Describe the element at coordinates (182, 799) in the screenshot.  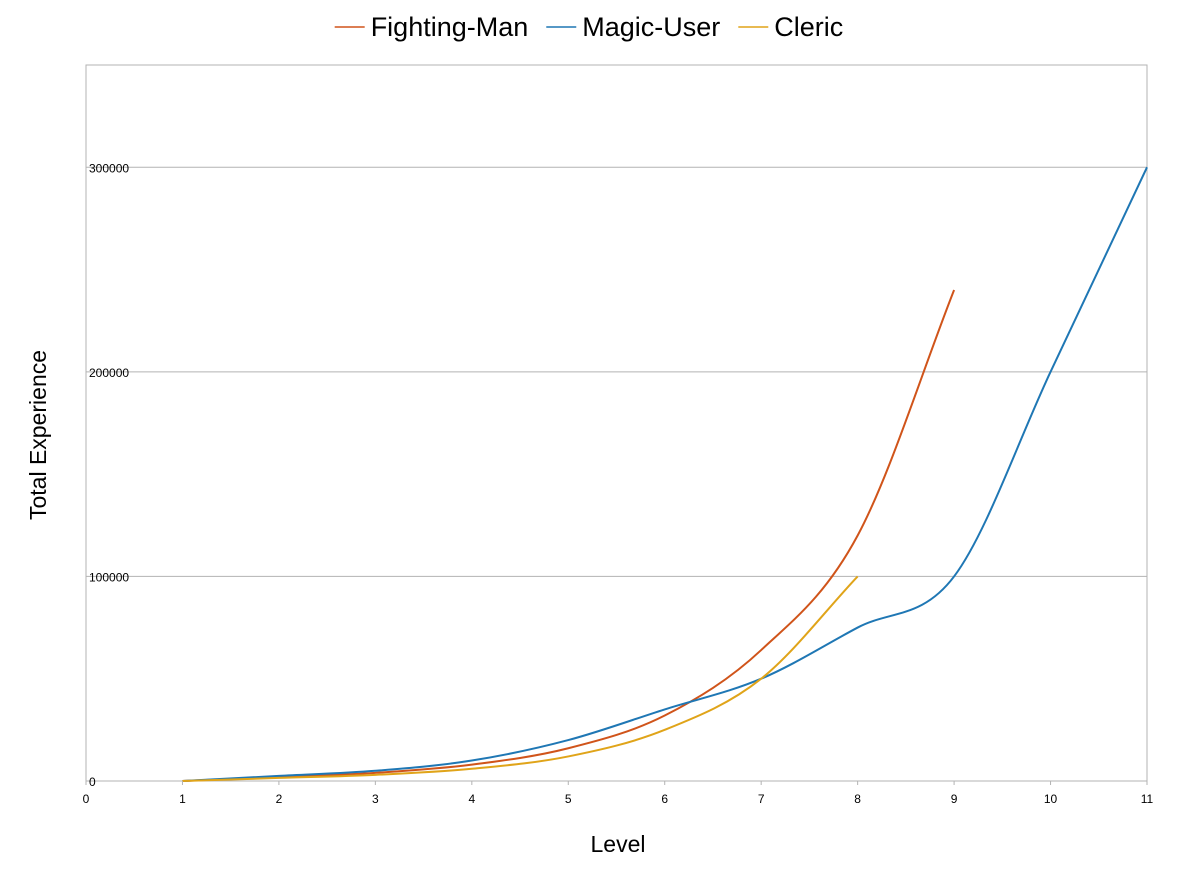
I see `x-tick-label: 1` at that location.